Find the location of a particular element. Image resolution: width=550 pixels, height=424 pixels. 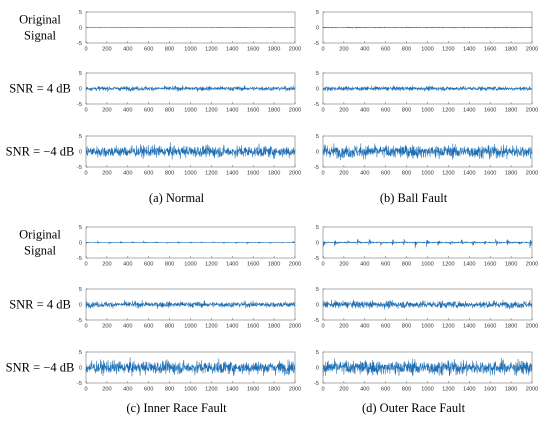

subplot-caption: (b) Ball Fault is located at coordinates (414, 198).